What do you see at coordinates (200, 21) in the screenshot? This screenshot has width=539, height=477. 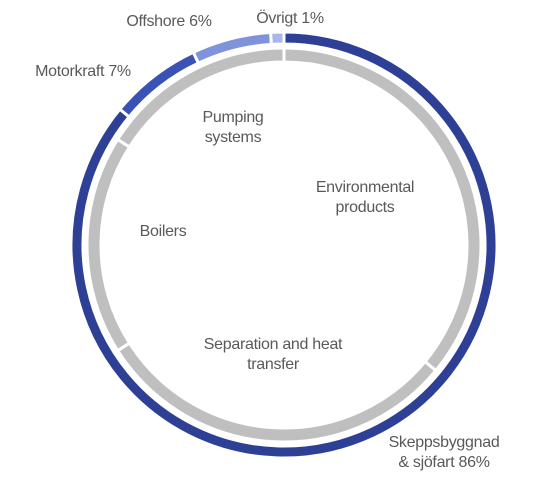 I see `label-value: 6%` at bounding box center [200, 21].